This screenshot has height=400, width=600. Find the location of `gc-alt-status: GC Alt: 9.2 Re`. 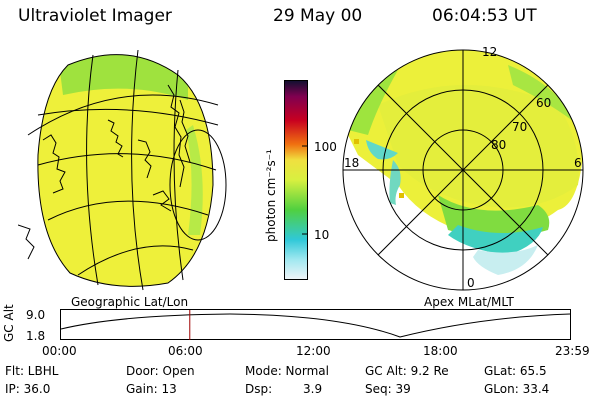

gc-alt-status: GC Alt: 9.2 Re is located at coordinates (407, 371).